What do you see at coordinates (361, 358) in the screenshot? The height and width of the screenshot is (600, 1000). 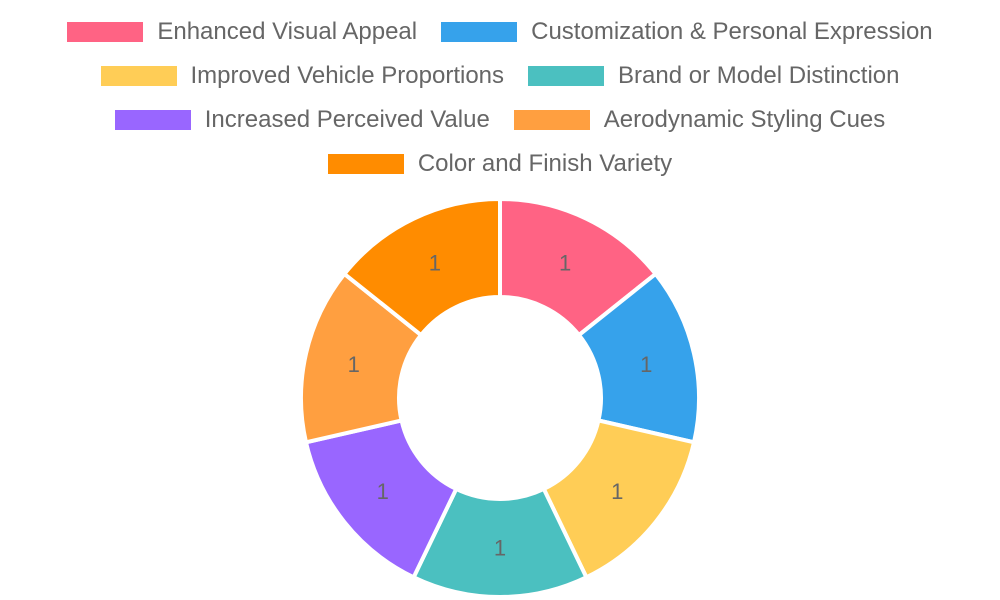 I see `slice-aerodynamic-styling-cues` at bounding box center [361, 358].